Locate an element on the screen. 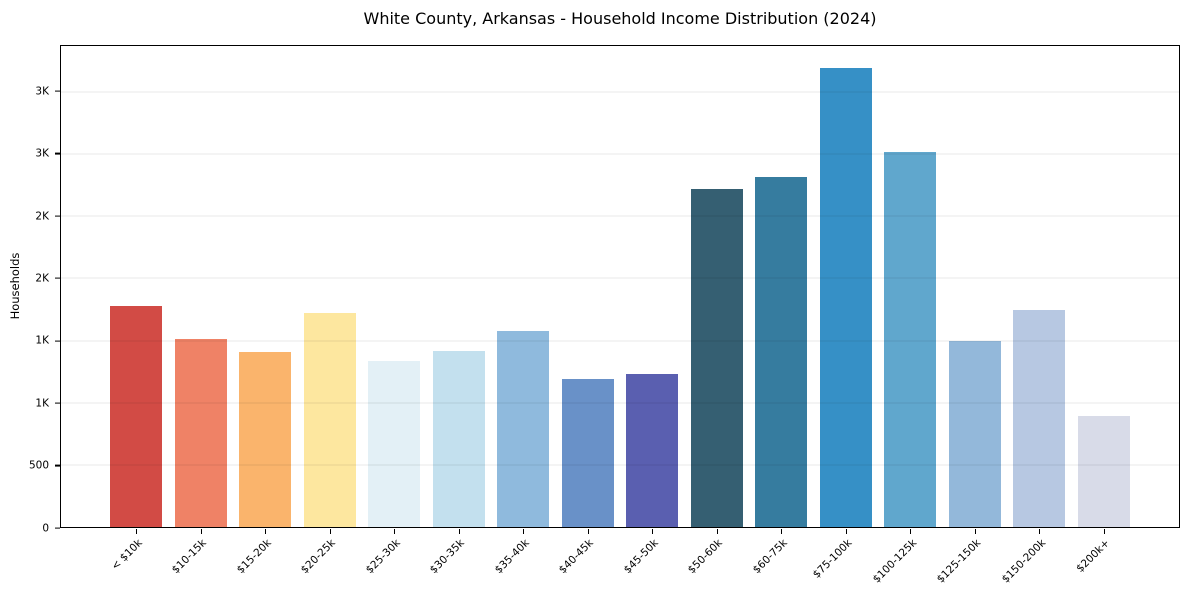  x-tick-label: $30-35k is located at coordinates (448, 557).